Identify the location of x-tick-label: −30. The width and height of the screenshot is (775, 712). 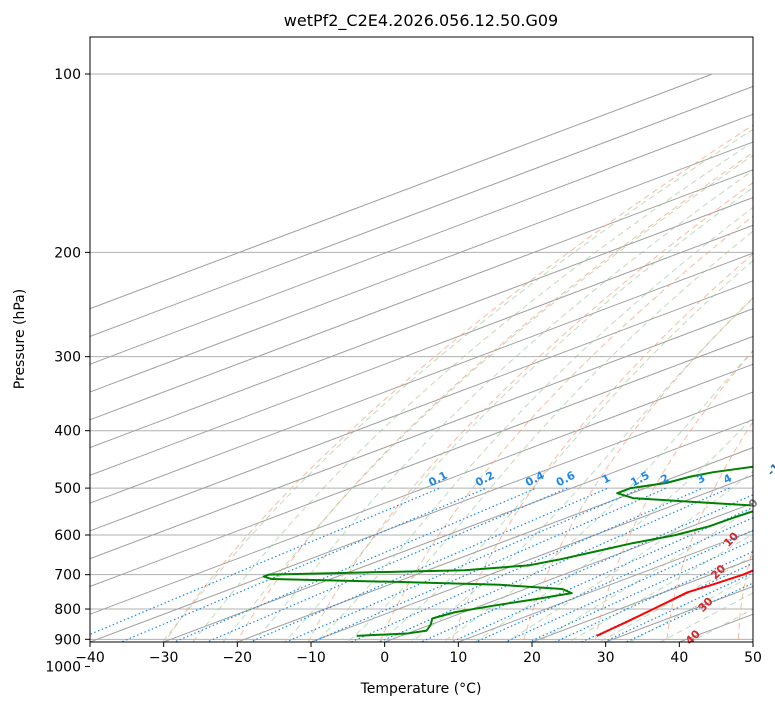
(164, 658).